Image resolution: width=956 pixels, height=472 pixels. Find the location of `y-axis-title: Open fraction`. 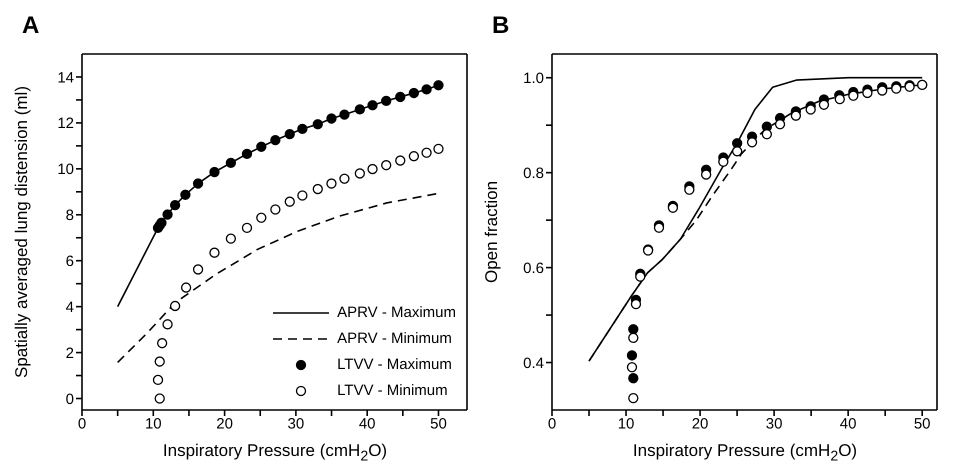

y-axis-title: Open fraction is located at coordinates (491, 231).